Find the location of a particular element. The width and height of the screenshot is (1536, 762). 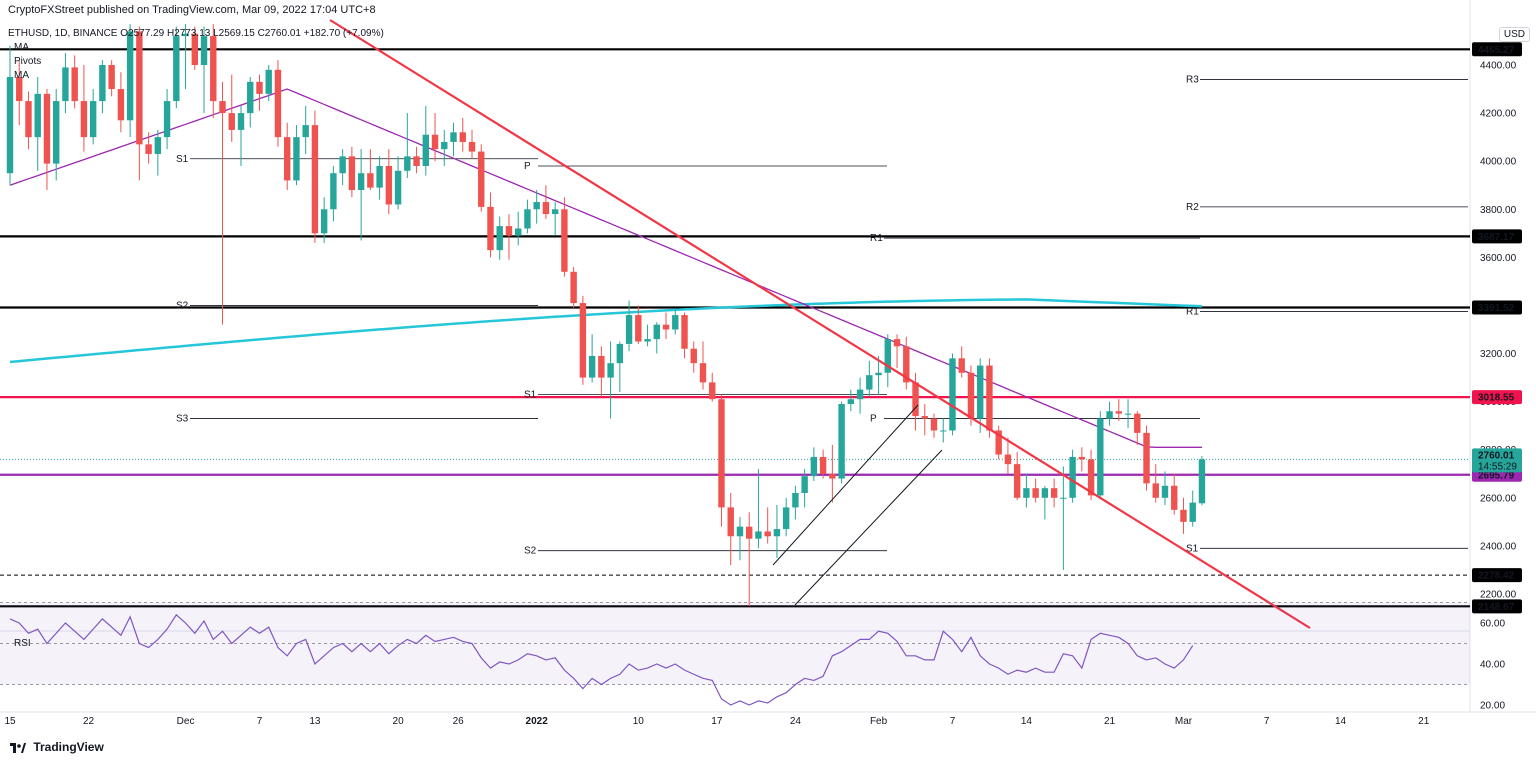

tradingview-logo-icon is located at coordinates (18, 747).